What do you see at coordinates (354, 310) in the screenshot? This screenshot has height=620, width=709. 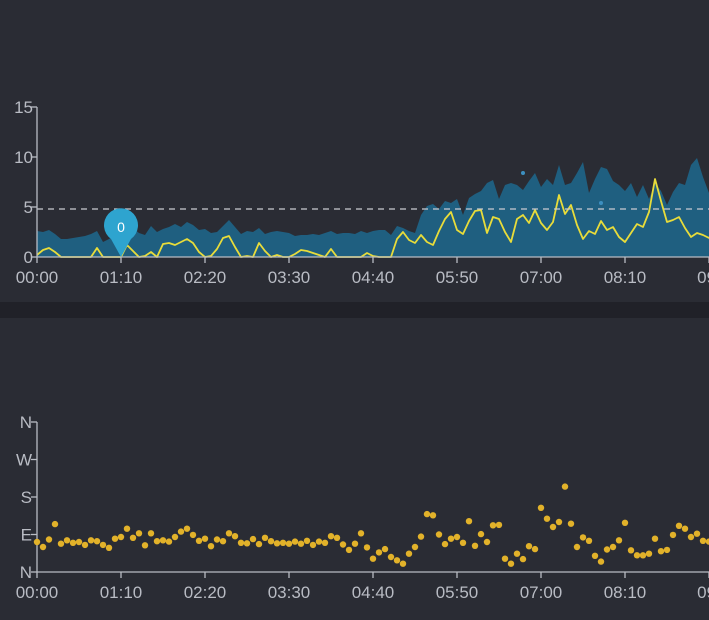 I see `panel-divider` at bounding box center [354, 310].